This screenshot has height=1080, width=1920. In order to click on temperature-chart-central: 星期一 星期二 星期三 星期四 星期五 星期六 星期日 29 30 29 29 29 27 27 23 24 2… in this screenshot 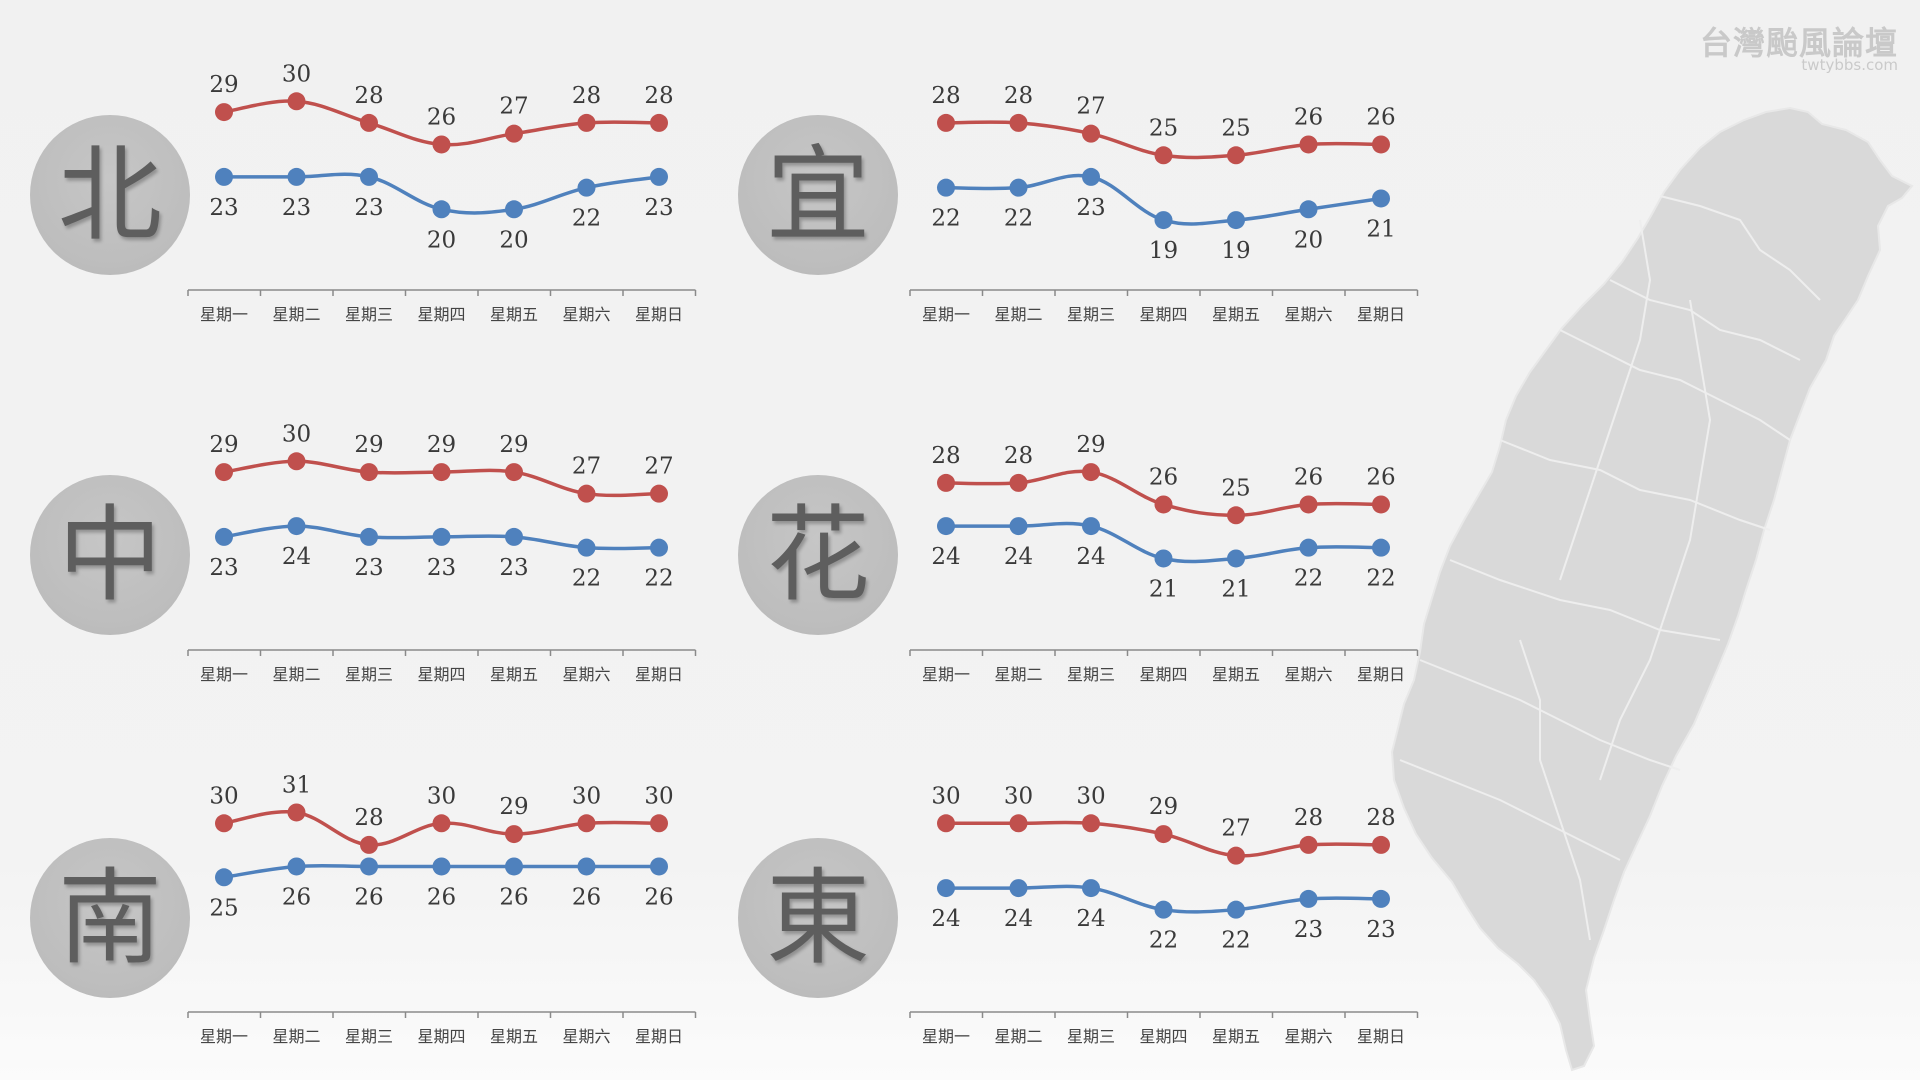, I will do `click(442, 552)`.